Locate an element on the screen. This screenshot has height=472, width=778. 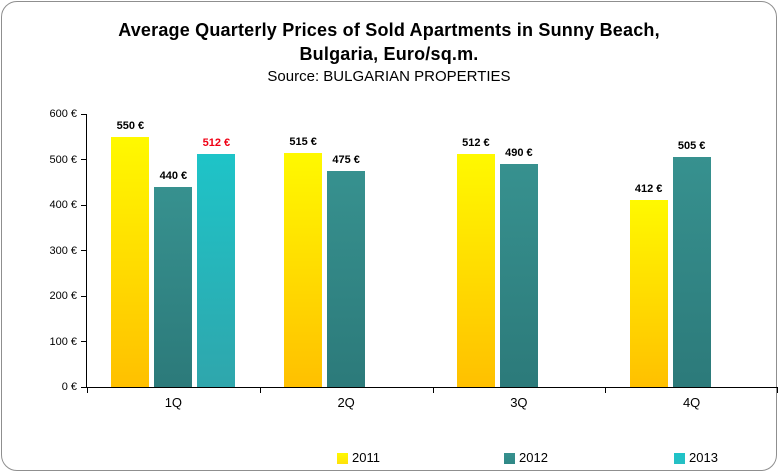
bar-value-label-2012-4q: 505 € is located at coordinates (691, 146).